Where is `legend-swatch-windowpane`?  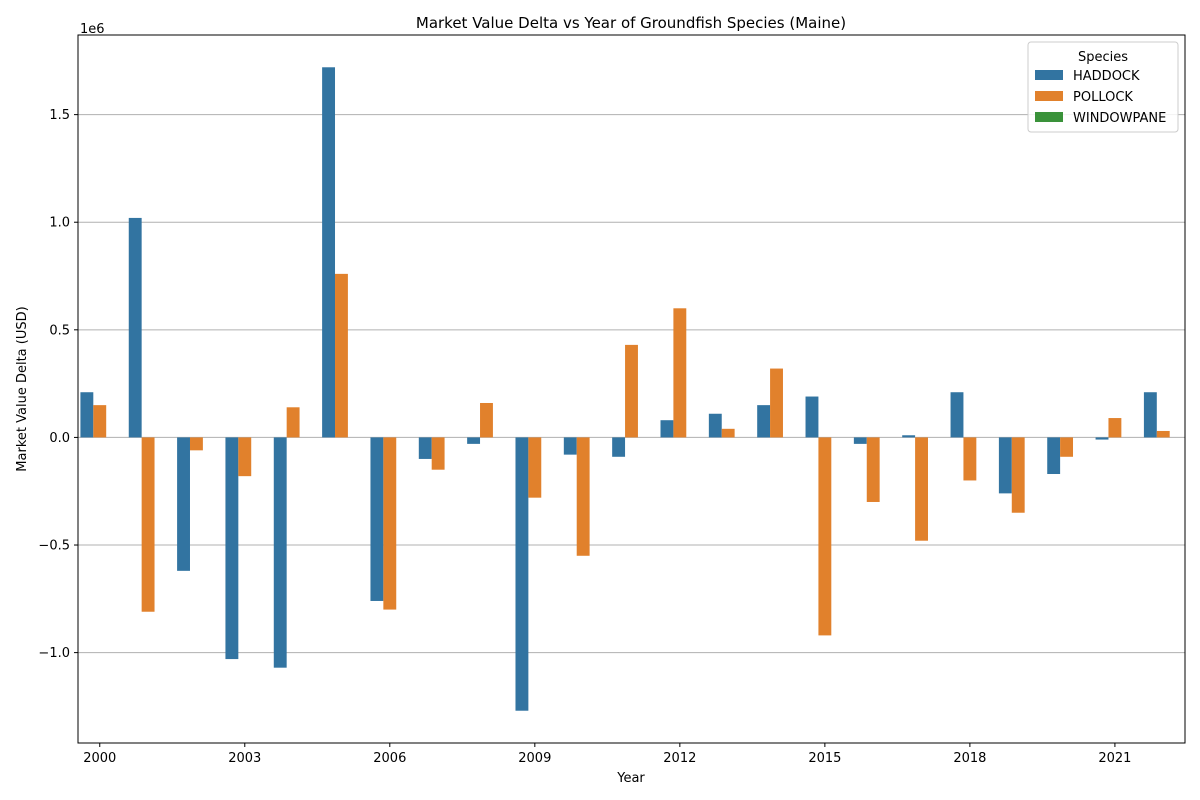
legend-swatch-windowpane is located at coordinates (1049, 117).